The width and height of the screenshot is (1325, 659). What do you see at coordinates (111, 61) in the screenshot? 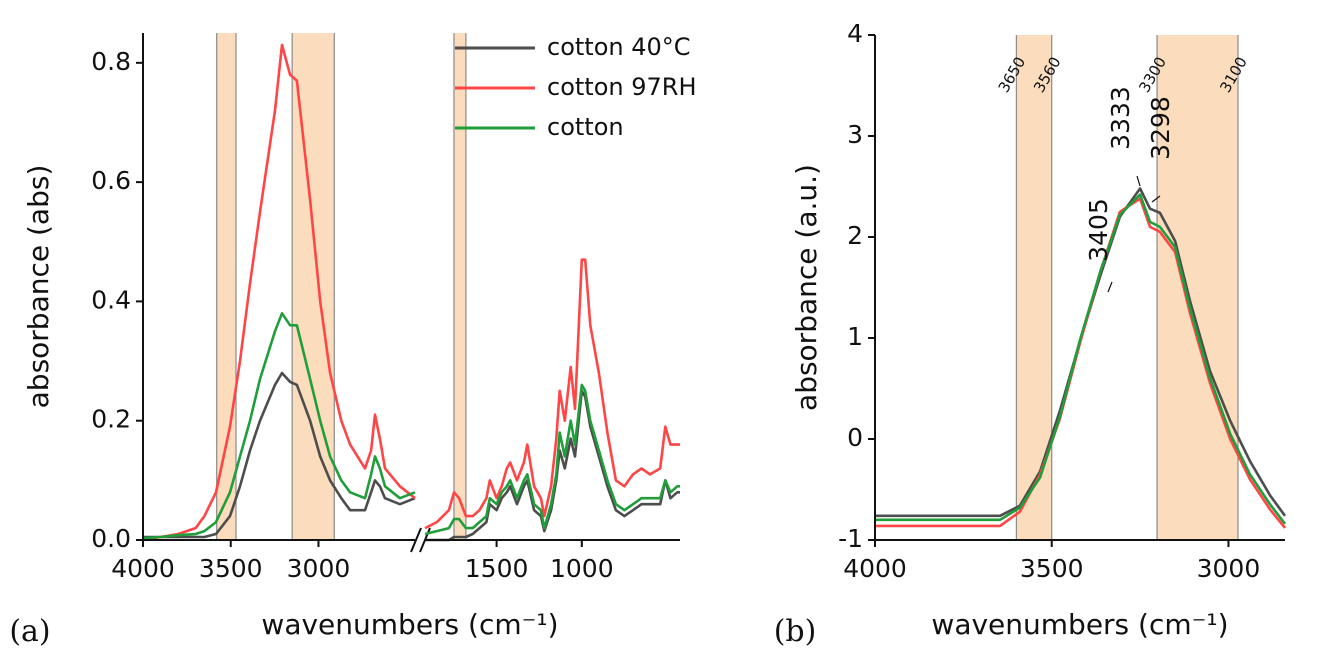
I see `y-tick-label: 0.8` at bounding box center [111, 61].